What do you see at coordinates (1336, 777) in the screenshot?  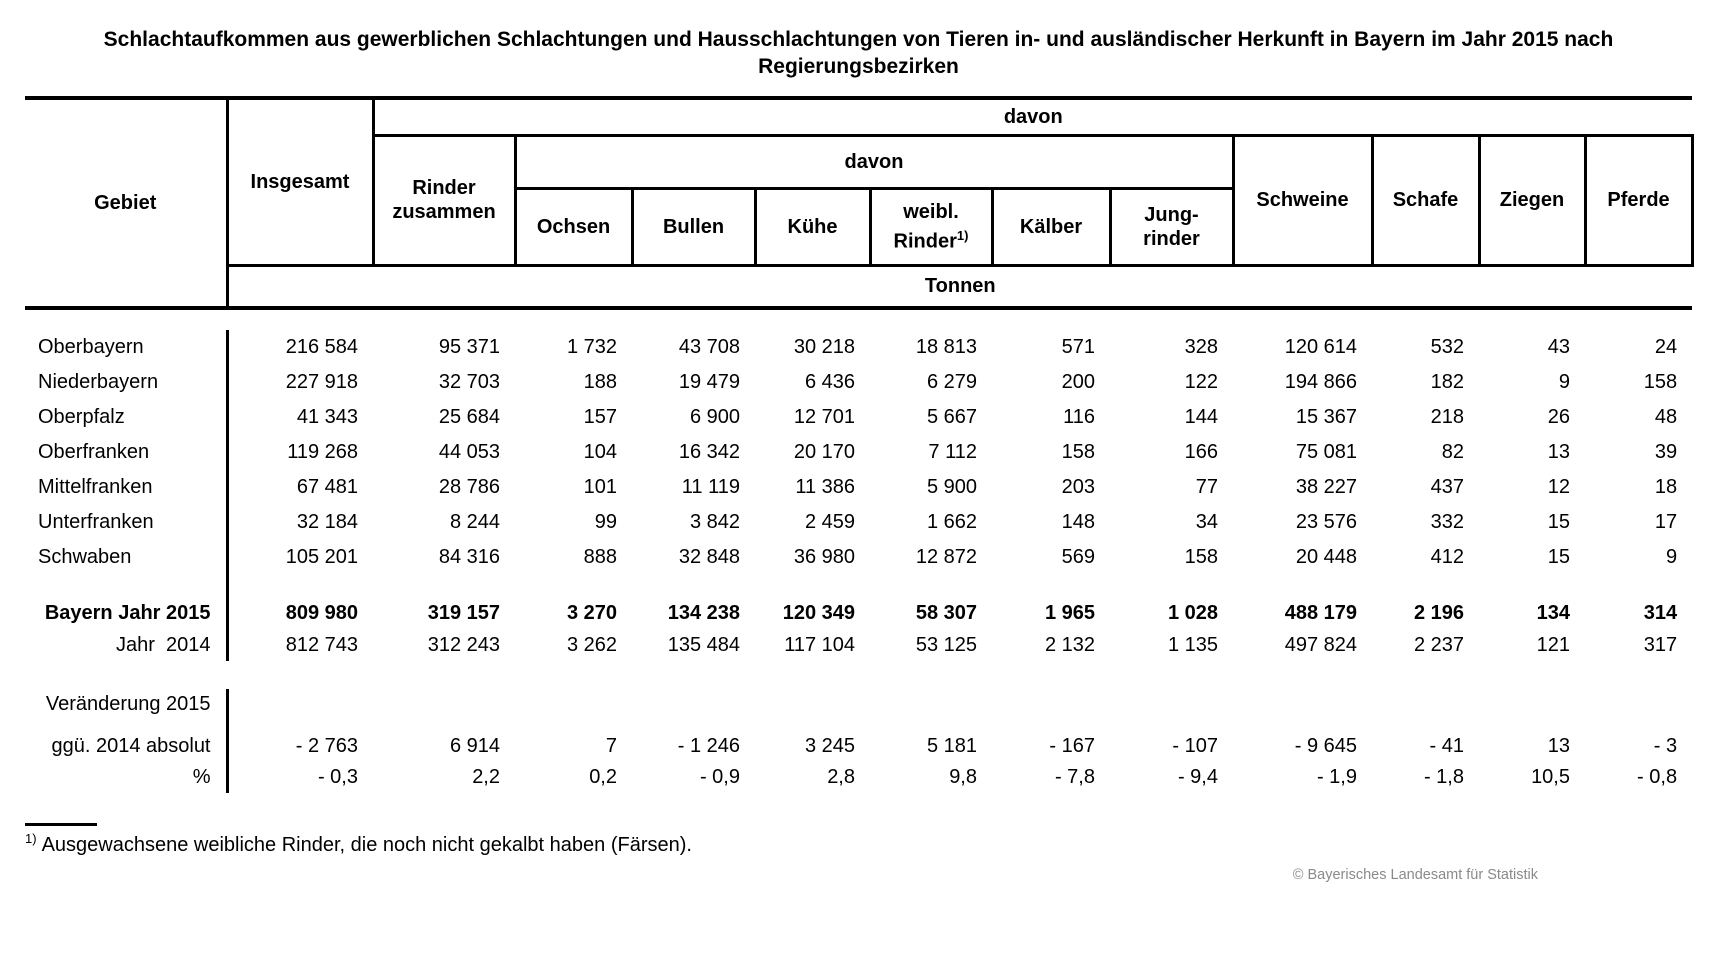 I see `value-cell: - 1,9` at bounding box center [1336, 777].